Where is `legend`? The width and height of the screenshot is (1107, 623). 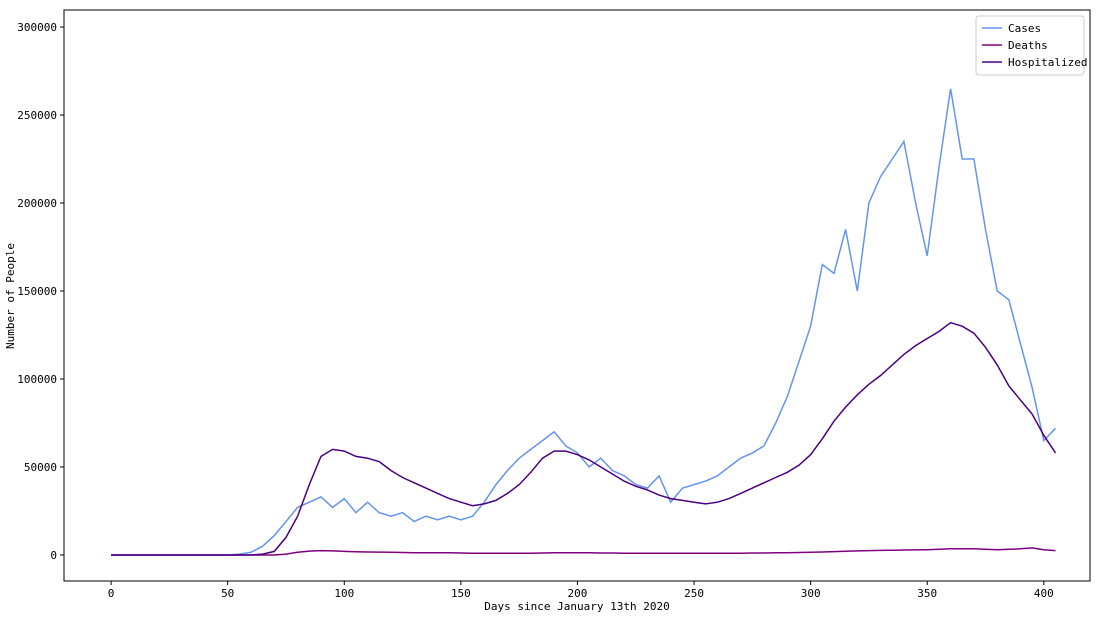 legend is located at coordinates (1030, 45).